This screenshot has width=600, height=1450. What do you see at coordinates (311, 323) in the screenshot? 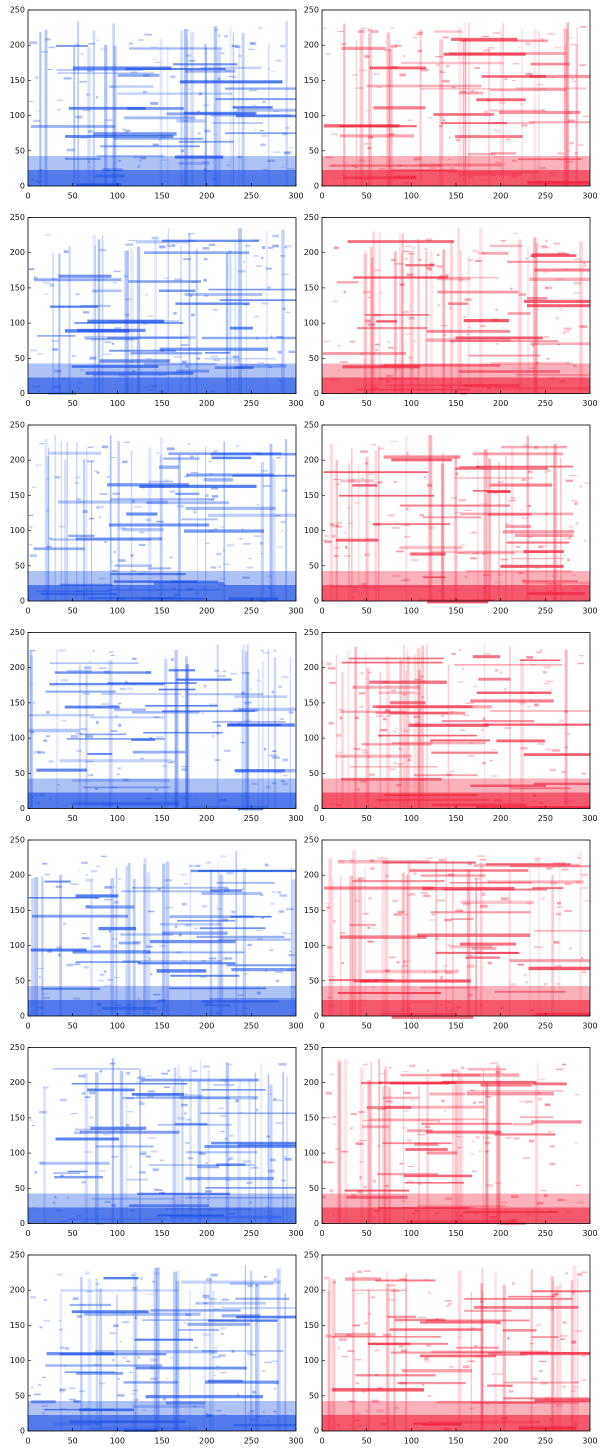
I see `y-tick-label: 100` at bounding box center [311, 323].